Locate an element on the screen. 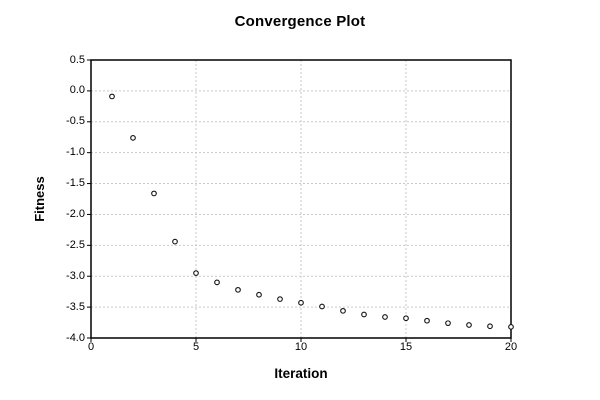 The width and height of the screenshot is (600, 400). x-tick-label: 5 is located at coordinates (196, 347).